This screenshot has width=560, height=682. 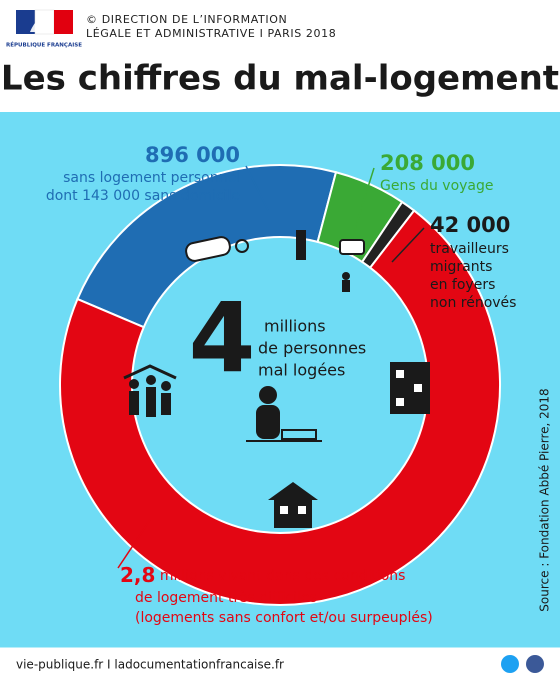 What do you see at coordinates (535, 664) in the screenshot?
I see `facebook-icon` at bounding box center [535, 664].